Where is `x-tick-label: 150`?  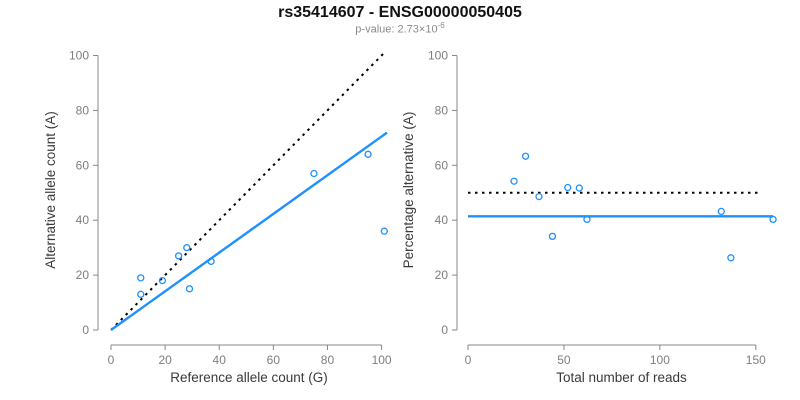 x-tick-label: 150 is located at coordinates (756, 360).